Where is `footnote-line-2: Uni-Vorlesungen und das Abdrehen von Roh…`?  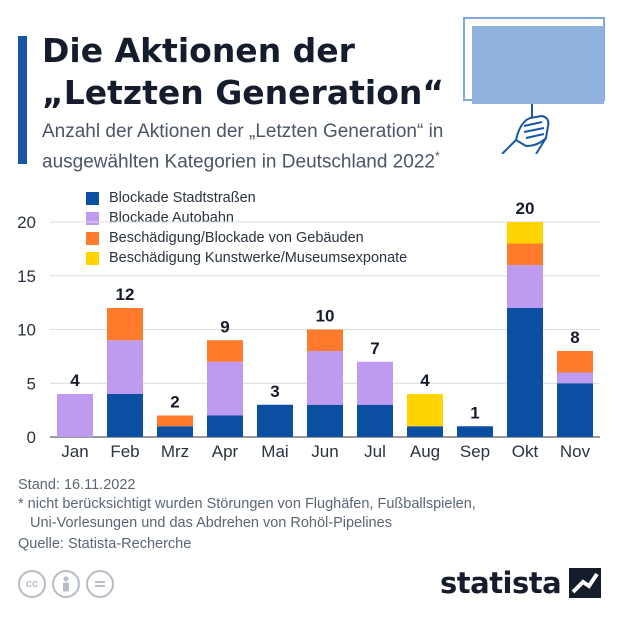
footnote-line-2: Uni-Vorlesungen und das Abdrehen von Roh… is located at coordinates (211, 523).